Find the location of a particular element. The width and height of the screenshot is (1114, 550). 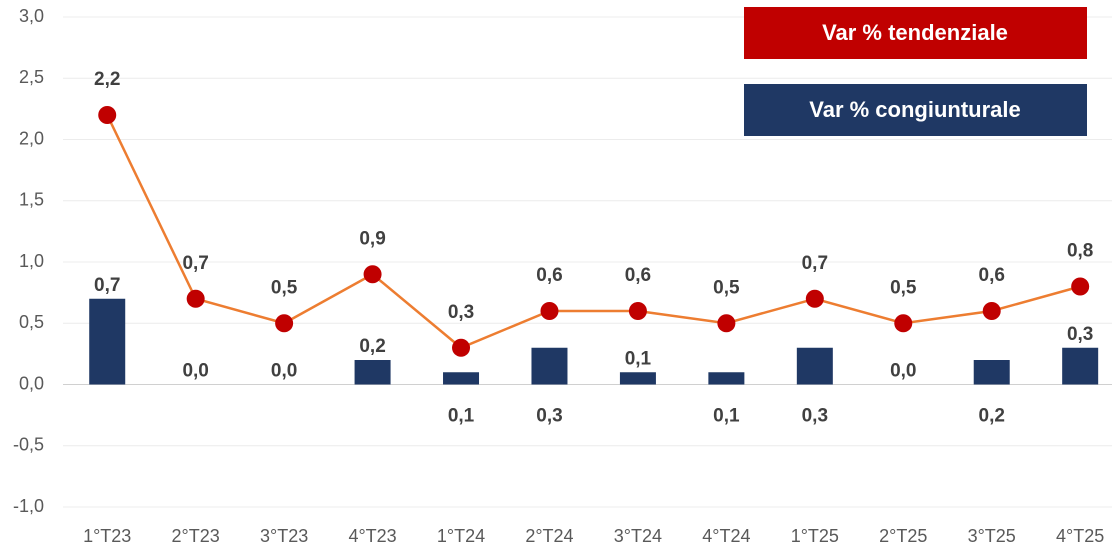

y-tick-label: 2,5 is located at coordinates (31, 77).